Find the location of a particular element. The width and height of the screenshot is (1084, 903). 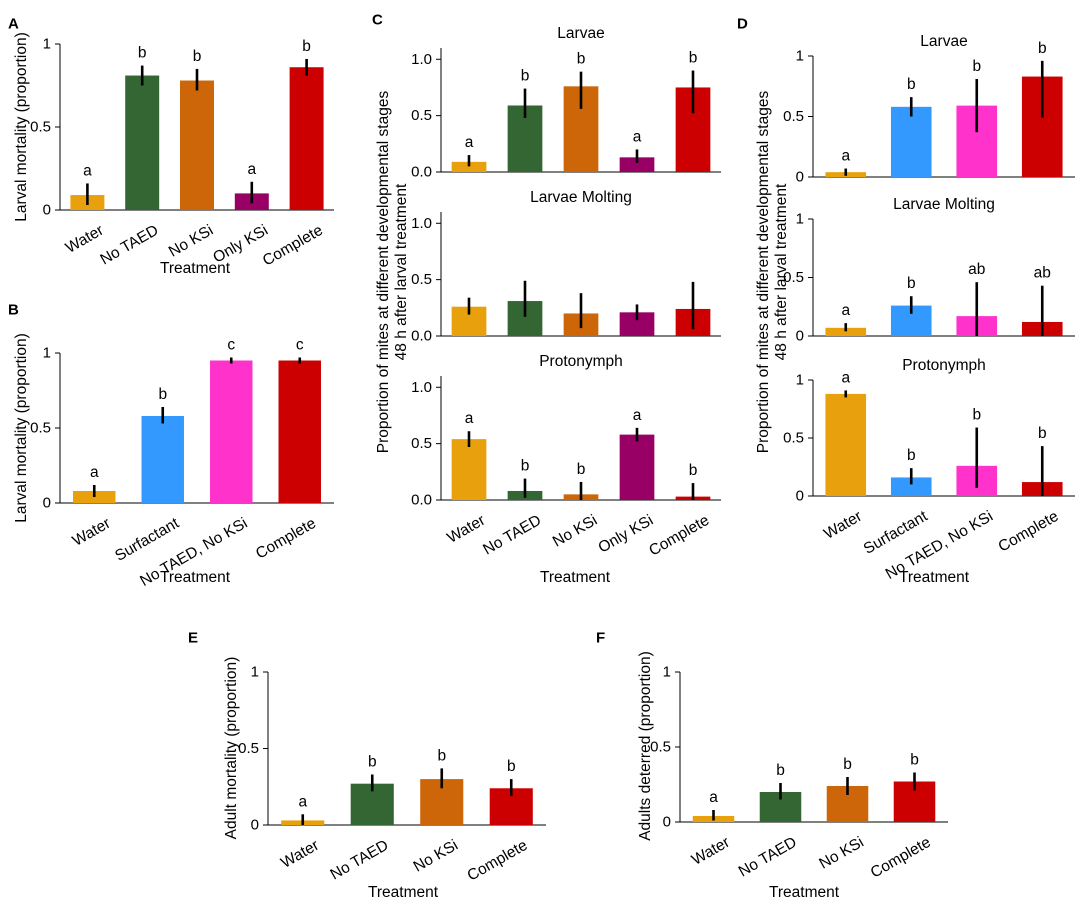

panel-letter-E: E is located at coordinates (193, 637).